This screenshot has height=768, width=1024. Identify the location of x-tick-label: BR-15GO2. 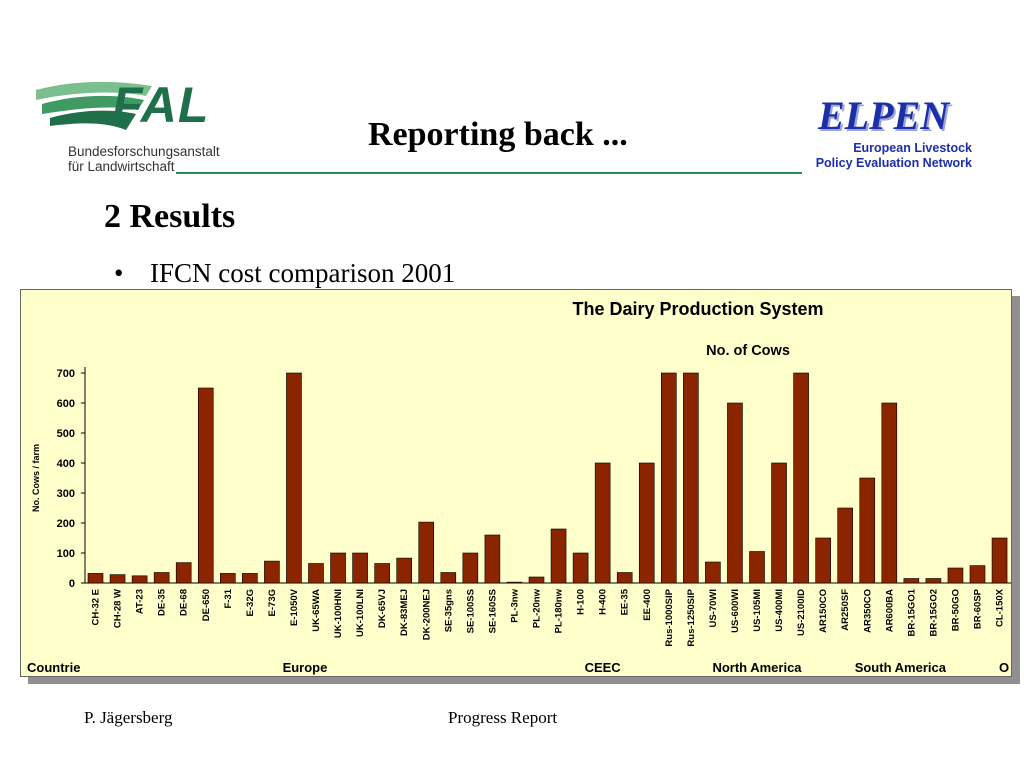
(933, 613).